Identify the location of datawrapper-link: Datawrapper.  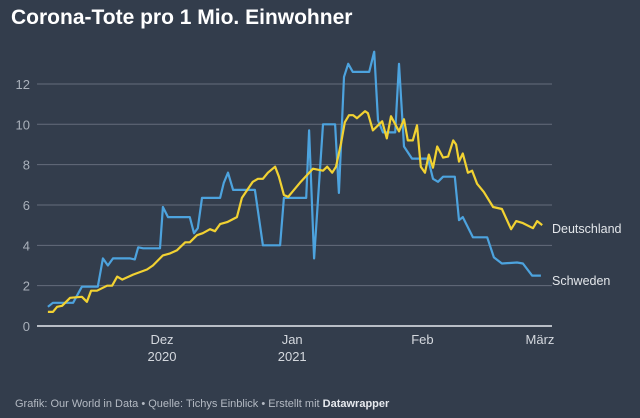
(356, 404).